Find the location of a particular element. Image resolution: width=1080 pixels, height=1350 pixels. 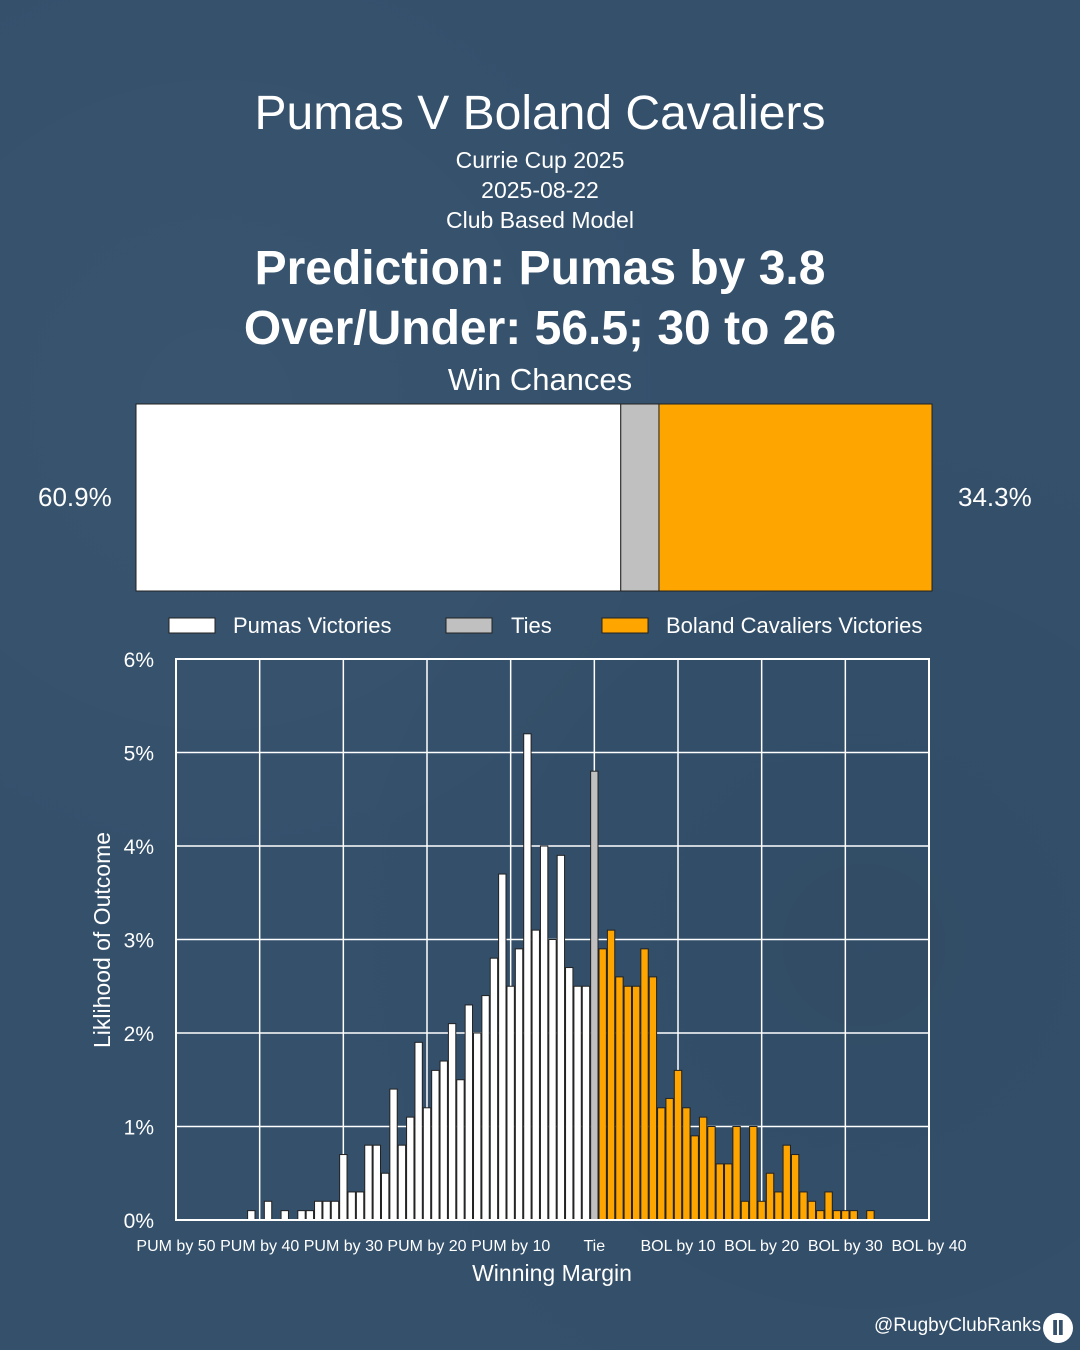

x-tick-label: PUM by 20 is located at coordinates (426, 1246).